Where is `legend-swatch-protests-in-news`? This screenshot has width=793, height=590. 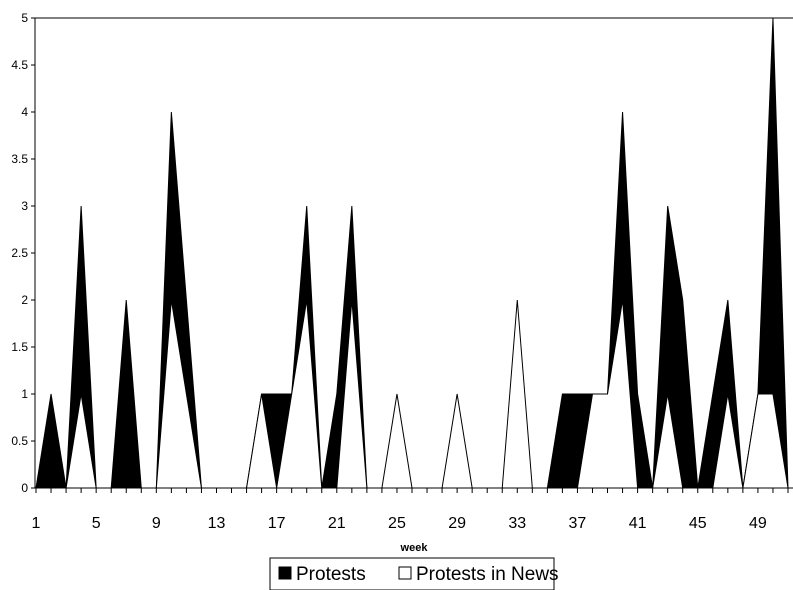 legend-swatch-protests-in-news is located at coordinates (405, 573).